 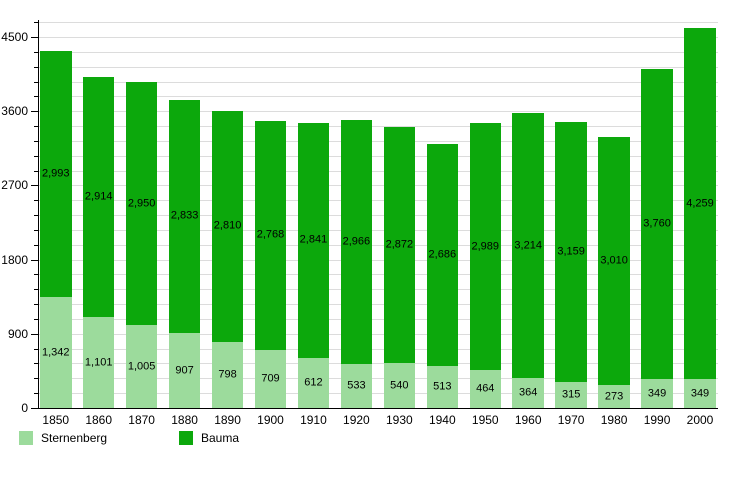 What do you see at coordinates (700, 420) in the screenshot?
I see `x-tick-label-2000: 2000` at bounding box center [700, 420].